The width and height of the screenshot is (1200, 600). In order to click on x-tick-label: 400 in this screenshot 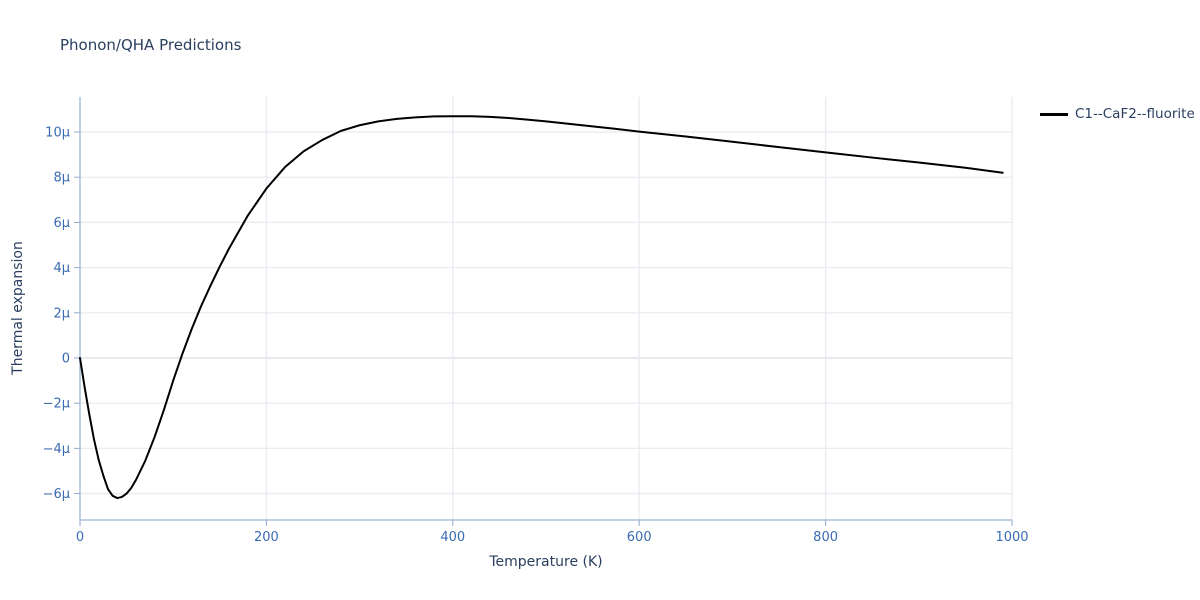, I will do `click(452, 537)`.